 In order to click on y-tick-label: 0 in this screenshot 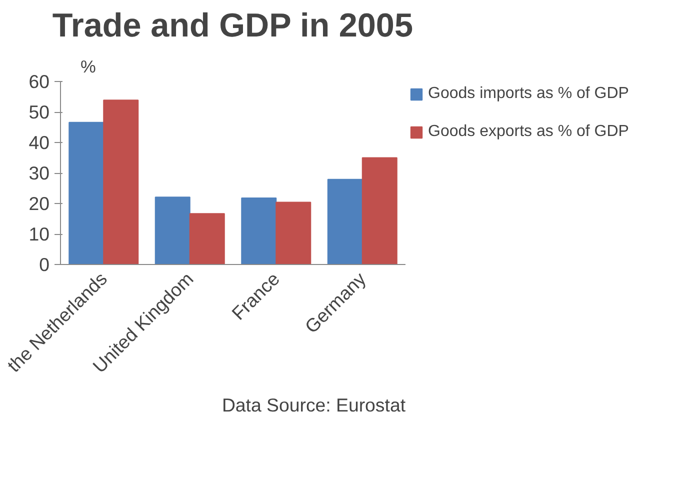, I will do `click(44, 264)`.